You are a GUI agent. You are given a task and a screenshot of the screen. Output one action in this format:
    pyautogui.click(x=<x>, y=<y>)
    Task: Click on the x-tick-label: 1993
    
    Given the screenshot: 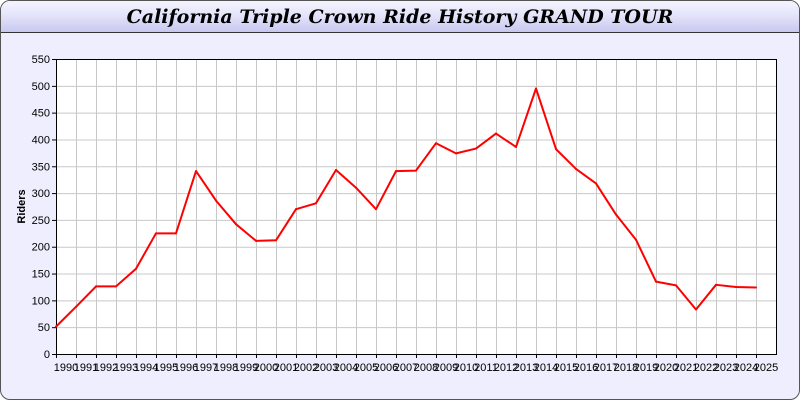 What is the action you would take?
    pyautogui.click(x=126, y=368)
    